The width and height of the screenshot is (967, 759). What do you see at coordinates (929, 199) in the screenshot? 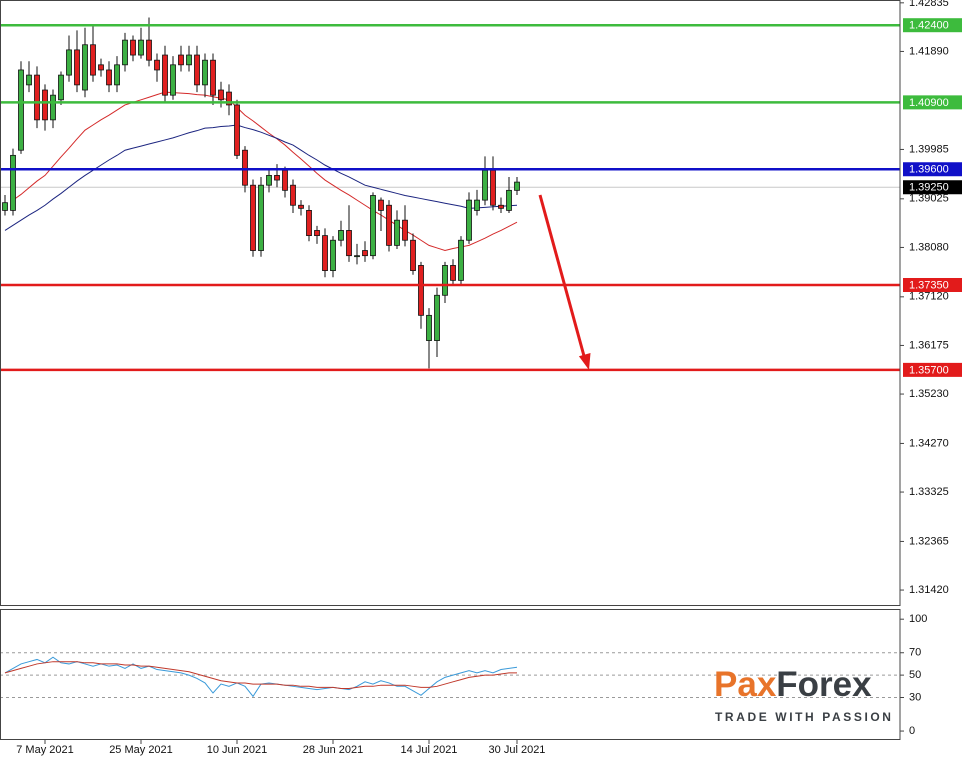
I see `y-tick-label: 1.39025` at bounding box center [929, 199].